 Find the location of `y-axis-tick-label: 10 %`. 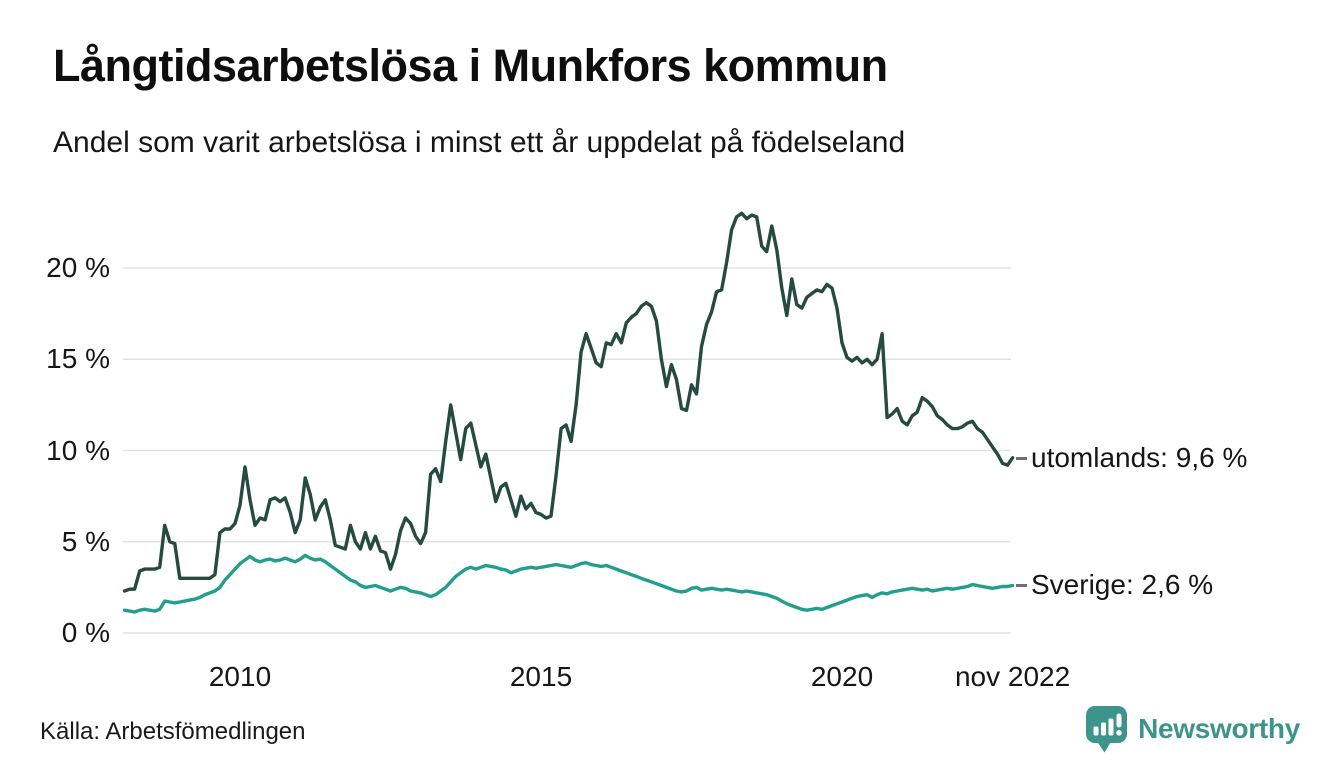

y-axis-tick-label: 10 % is located at coordinates (78, 450).